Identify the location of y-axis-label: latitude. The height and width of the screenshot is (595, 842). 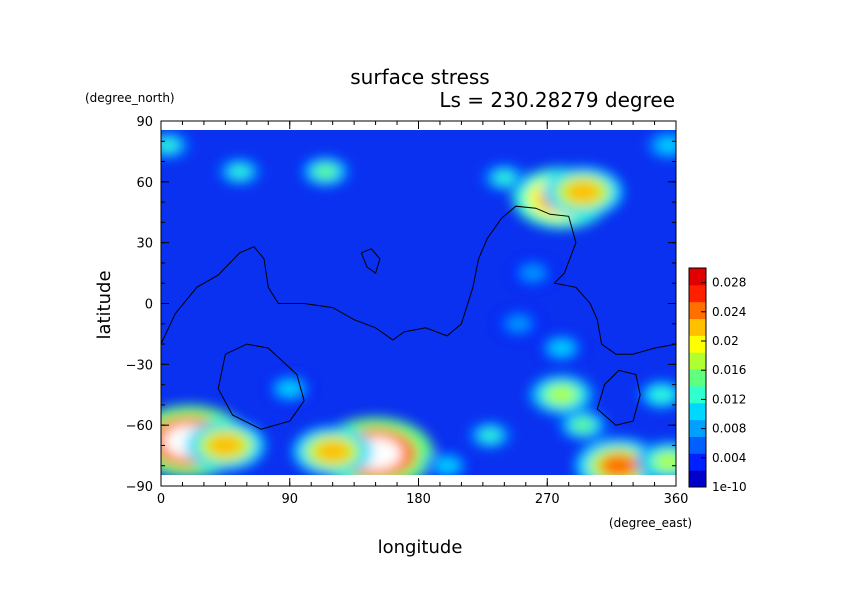
(104, 304).